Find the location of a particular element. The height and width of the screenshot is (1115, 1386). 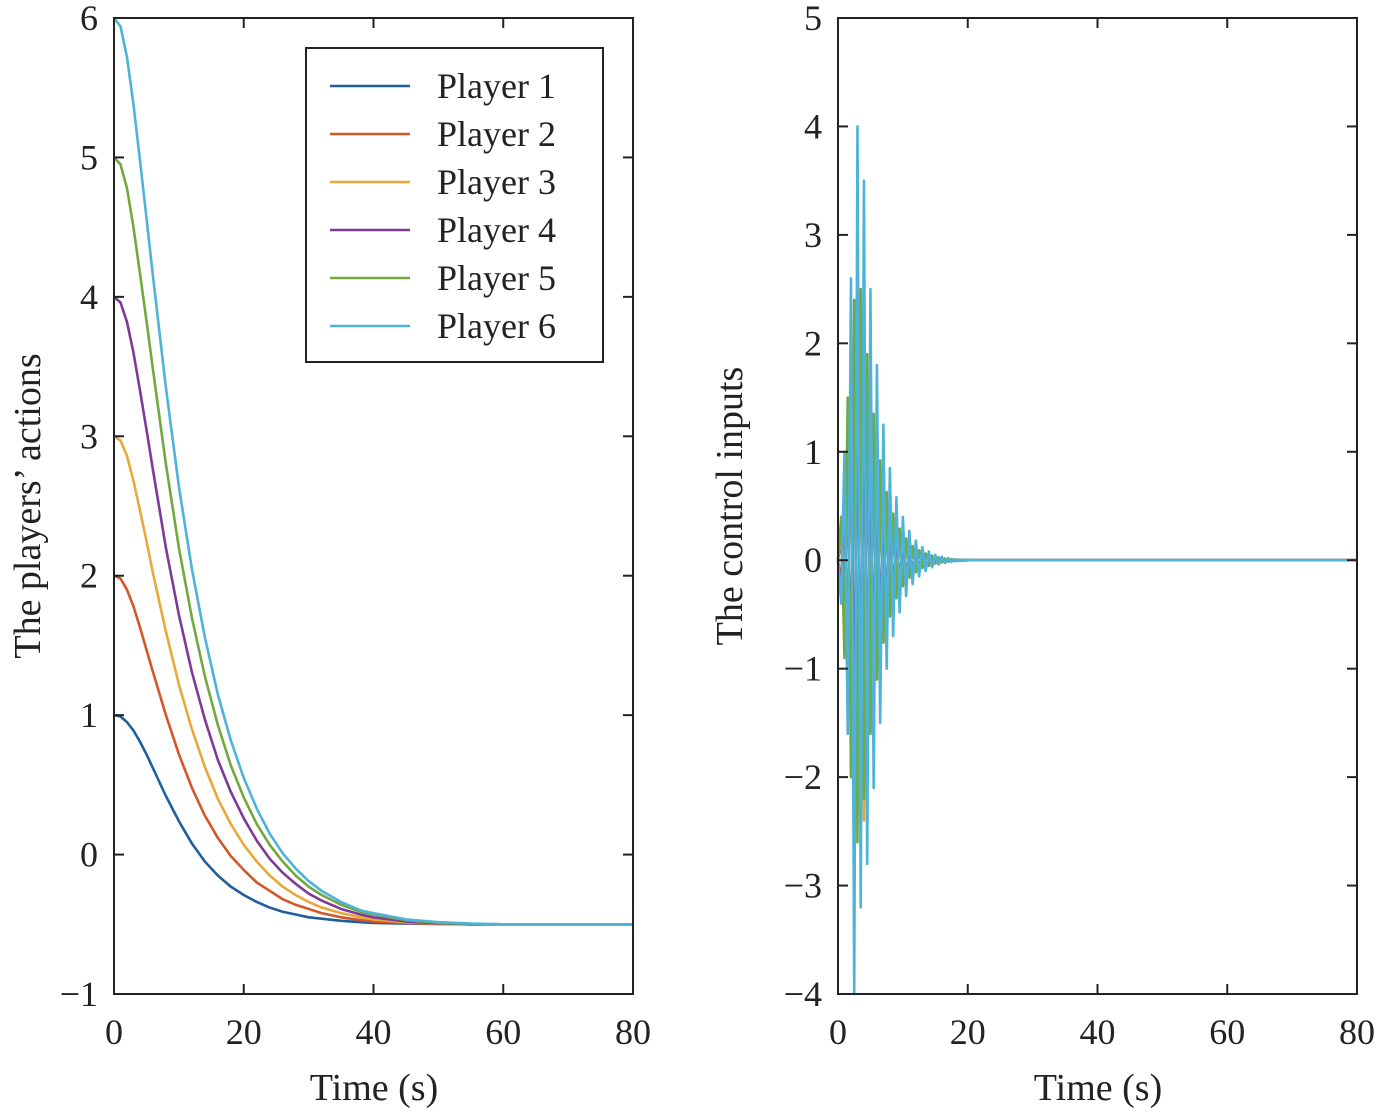

left-y-tick-label: 5 is located at coordinates (89, 157).